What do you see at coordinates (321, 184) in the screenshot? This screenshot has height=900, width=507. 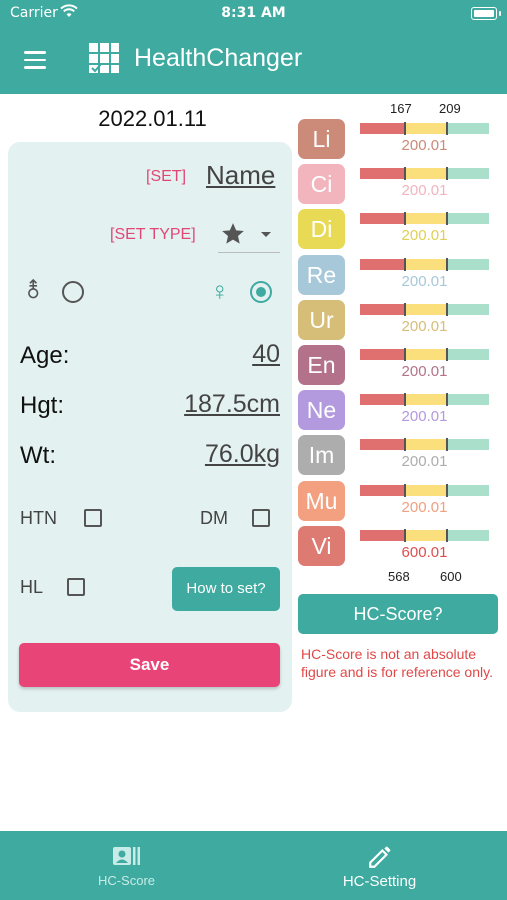 I see `score-badge: Ci` at bounding box center [321, 184].